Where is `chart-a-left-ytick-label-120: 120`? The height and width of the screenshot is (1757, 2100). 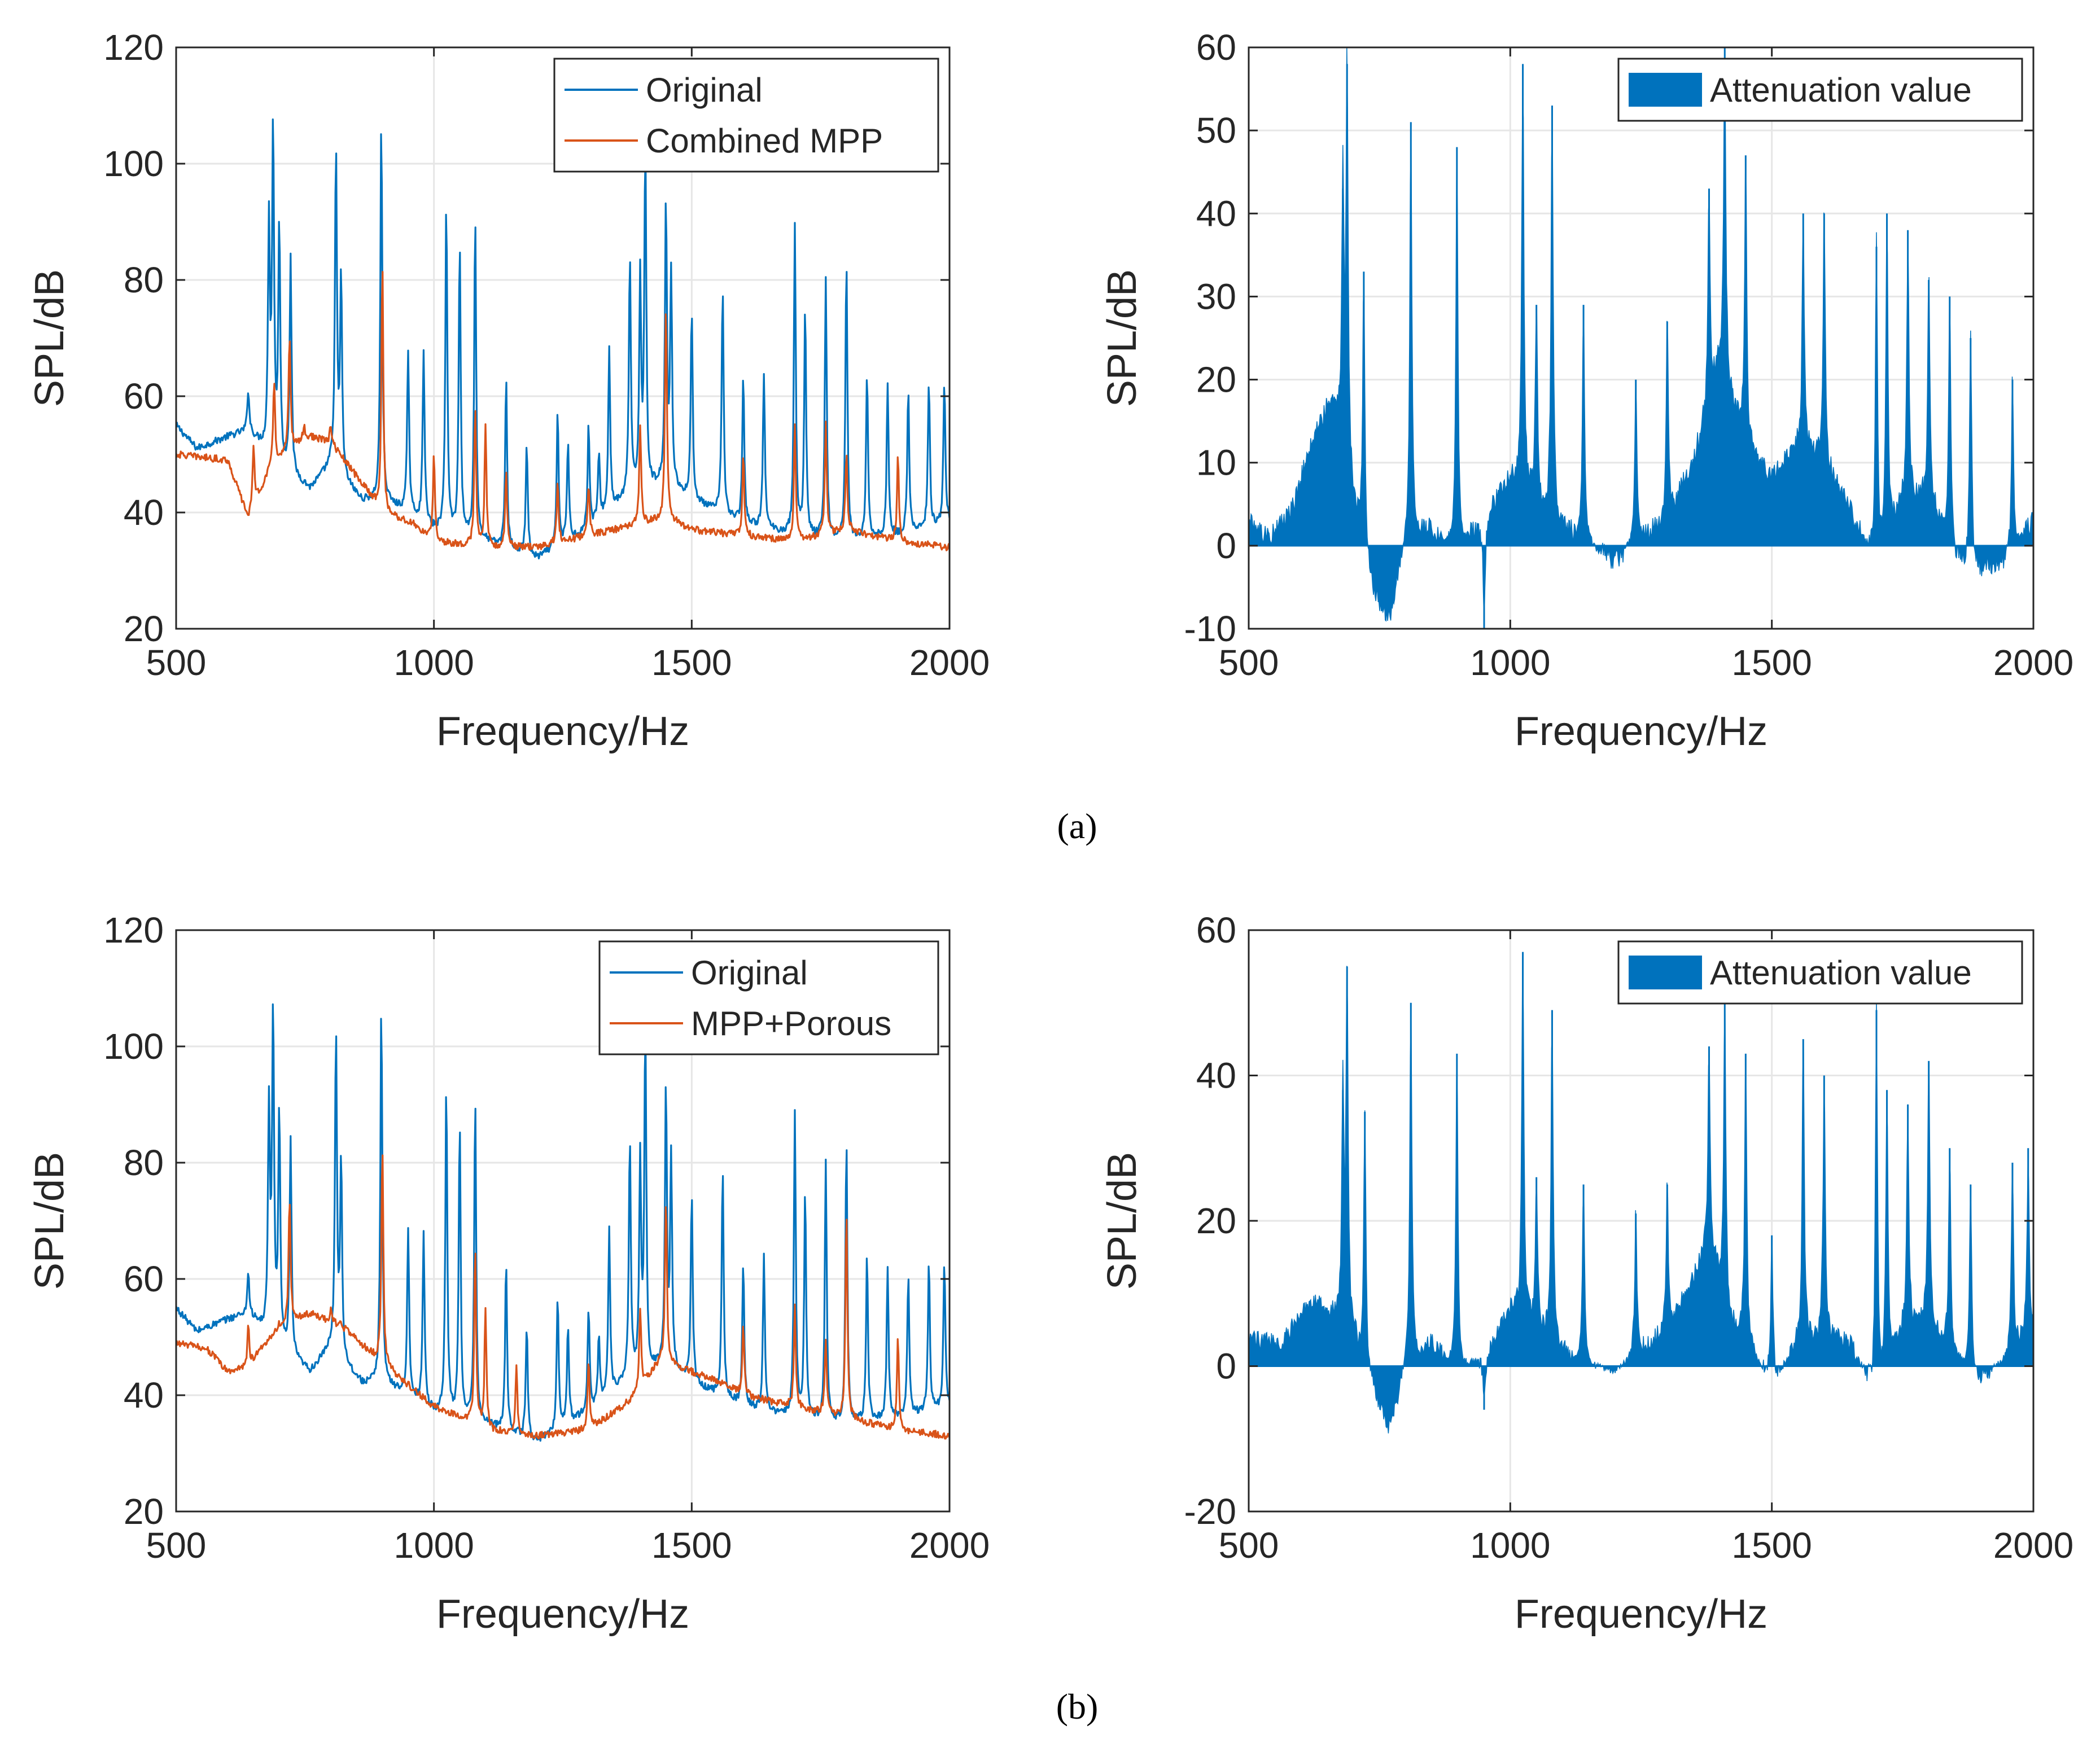 chart-a-left-ytick-label-120: 120 is located at coordinates (133, 47).